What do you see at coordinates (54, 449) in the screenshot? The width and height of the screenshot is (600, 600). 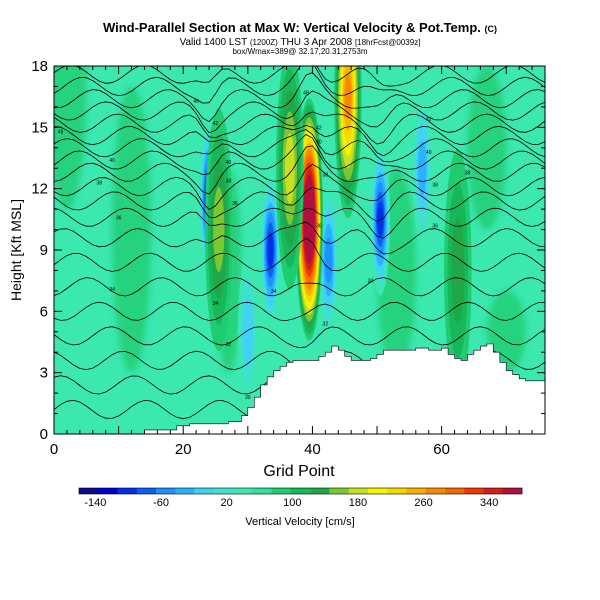 I see `x-tick-label-0: 0` at bounding box center [54, 449].